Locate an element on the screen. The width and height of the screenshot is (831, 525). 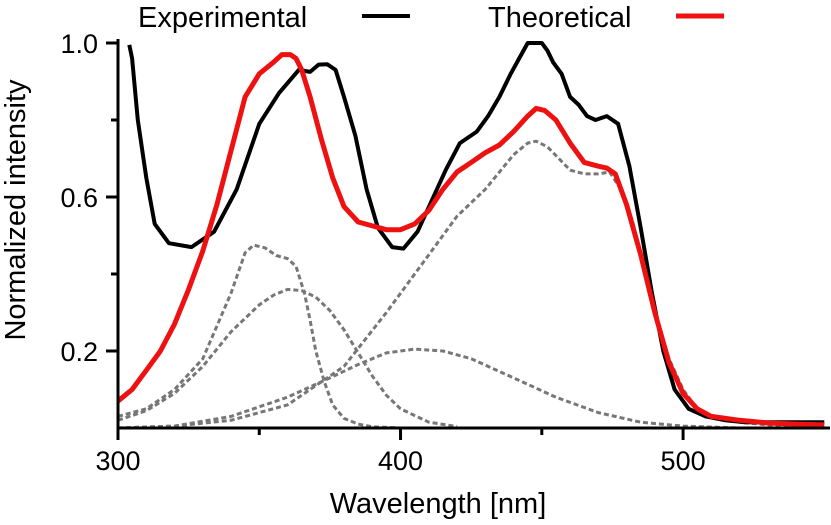
x-tick-label: 400 is located at coordinates (400, 461).